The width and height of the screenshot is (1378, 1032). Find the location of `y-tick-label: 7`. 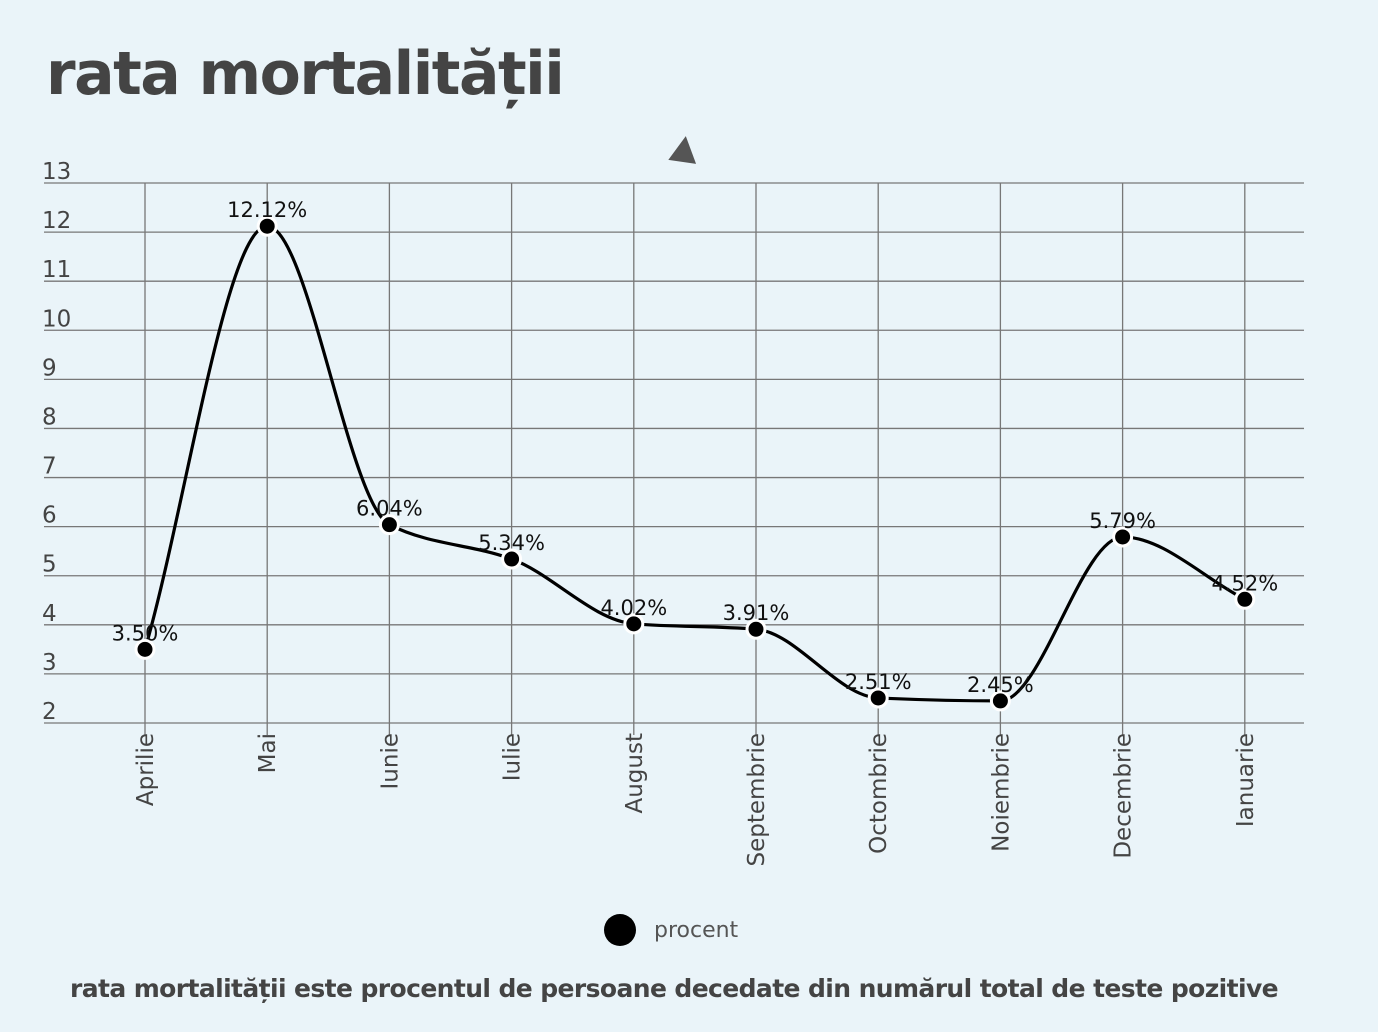

y-tick-label: 7 is located at coordinates (49, 467).